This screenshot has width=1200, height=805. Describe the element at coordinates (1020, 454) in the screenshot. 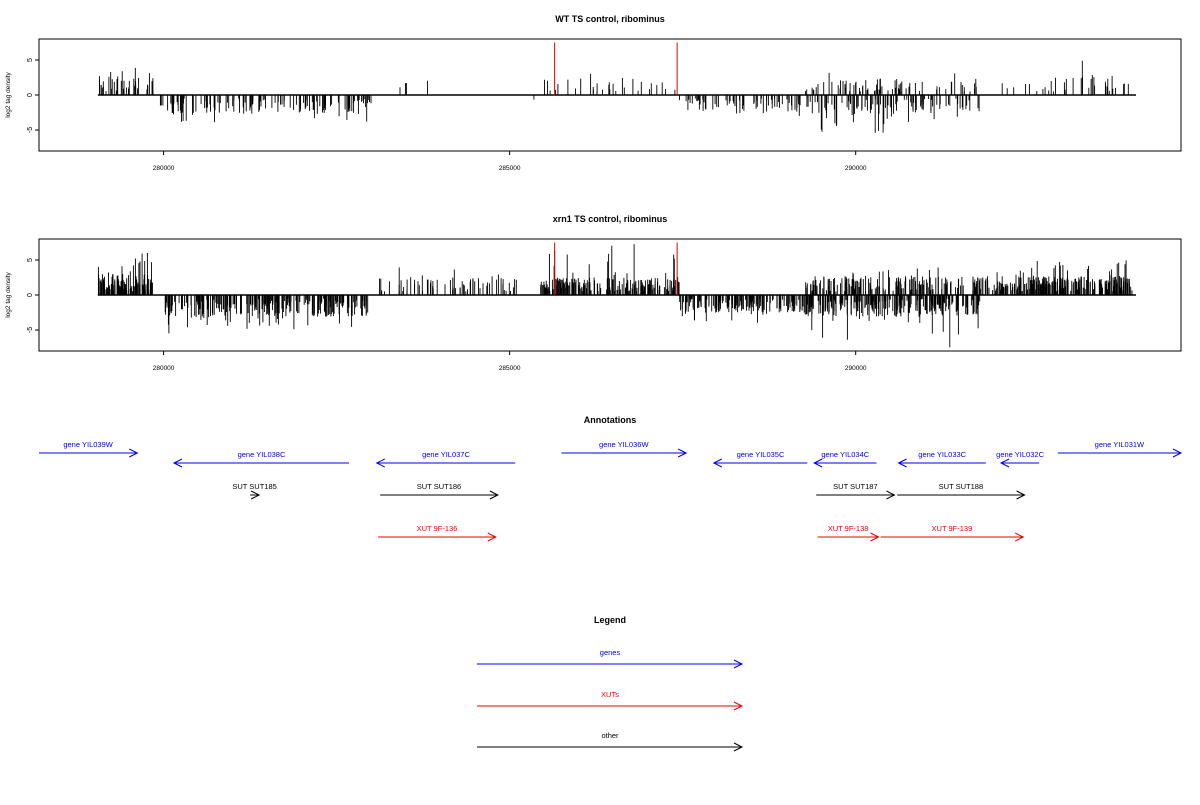

I see `feature-label: gene YIL032C` at that location.